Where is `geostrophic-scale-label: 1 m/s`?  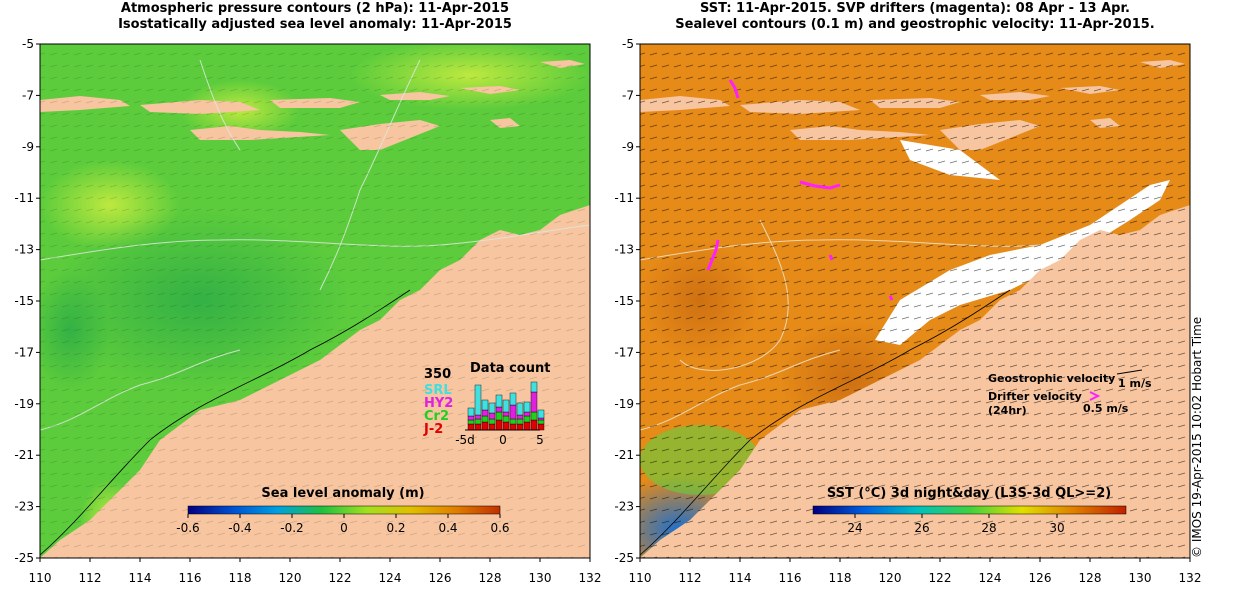 geostrophic-scale-label: 1 m/s is located at coordinates (1135, 383).